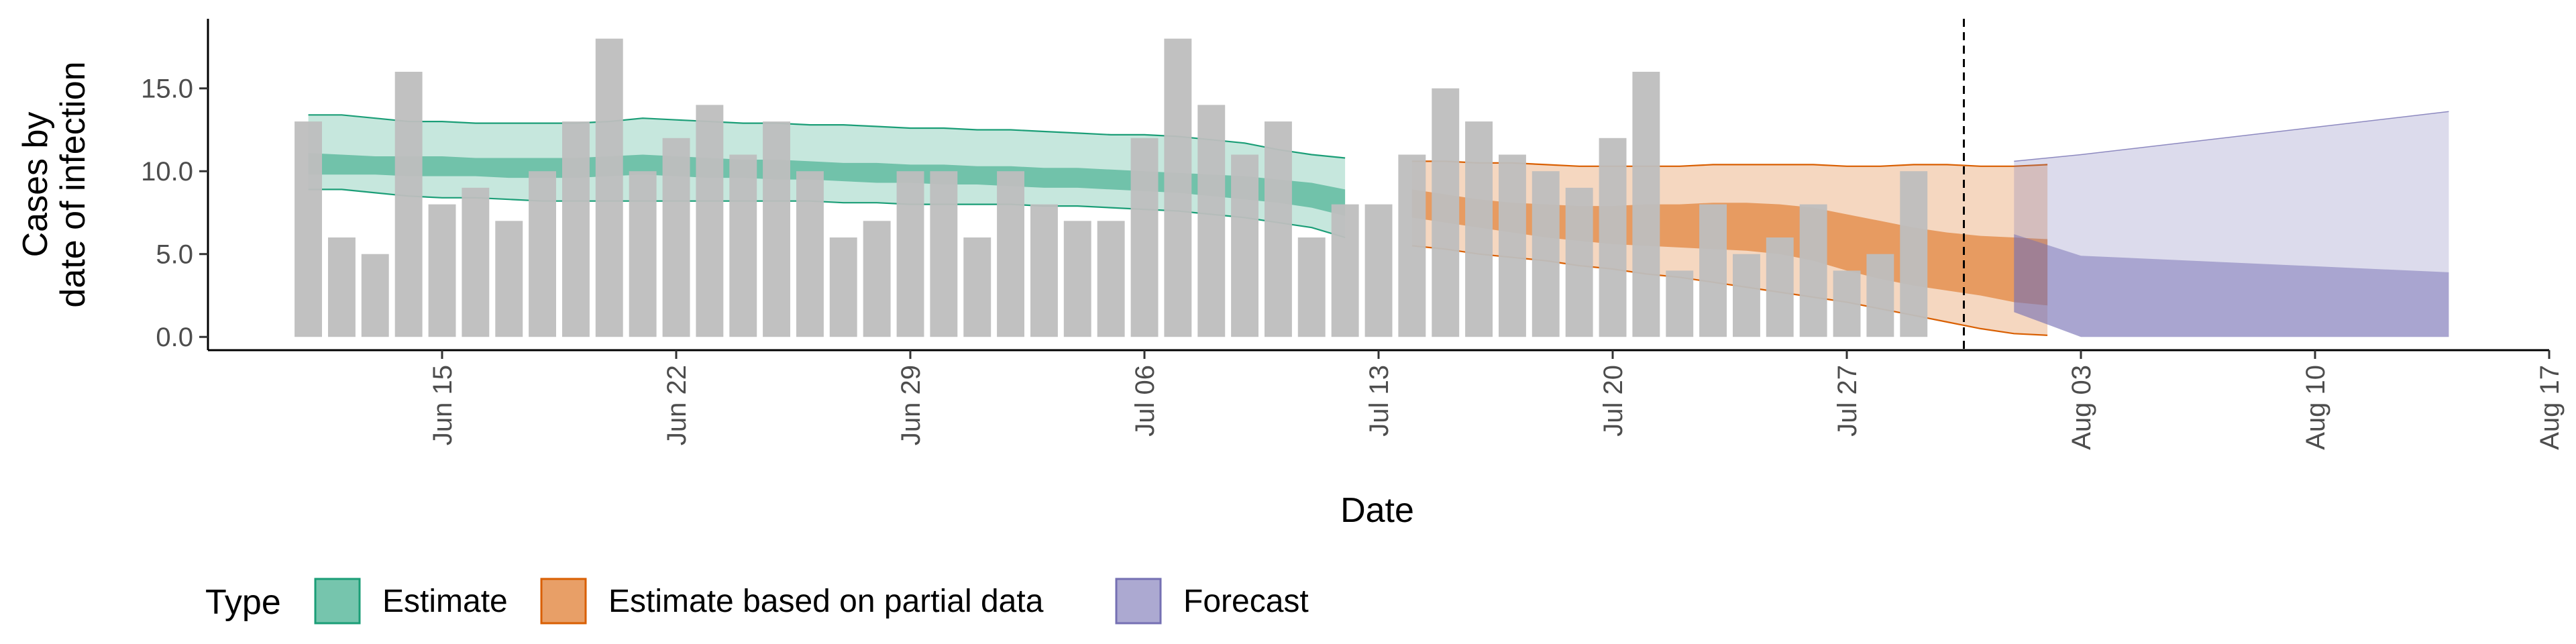 The height and width of the screenshot is (644, 2576). I want to click on legend-label: Estimate, so click(445, 601).